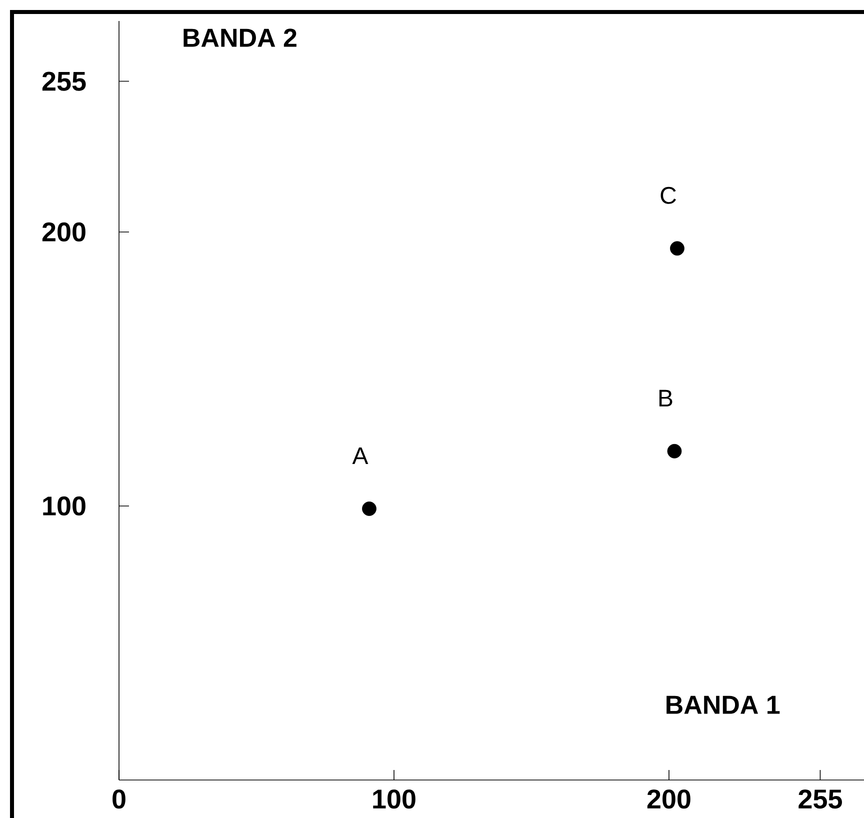 This screenshot has height=818, width=864. What do you see at coordinates (119, 799) in the screenshot?
I see `x-tick-label: 0` at bounding box center [119, 799].